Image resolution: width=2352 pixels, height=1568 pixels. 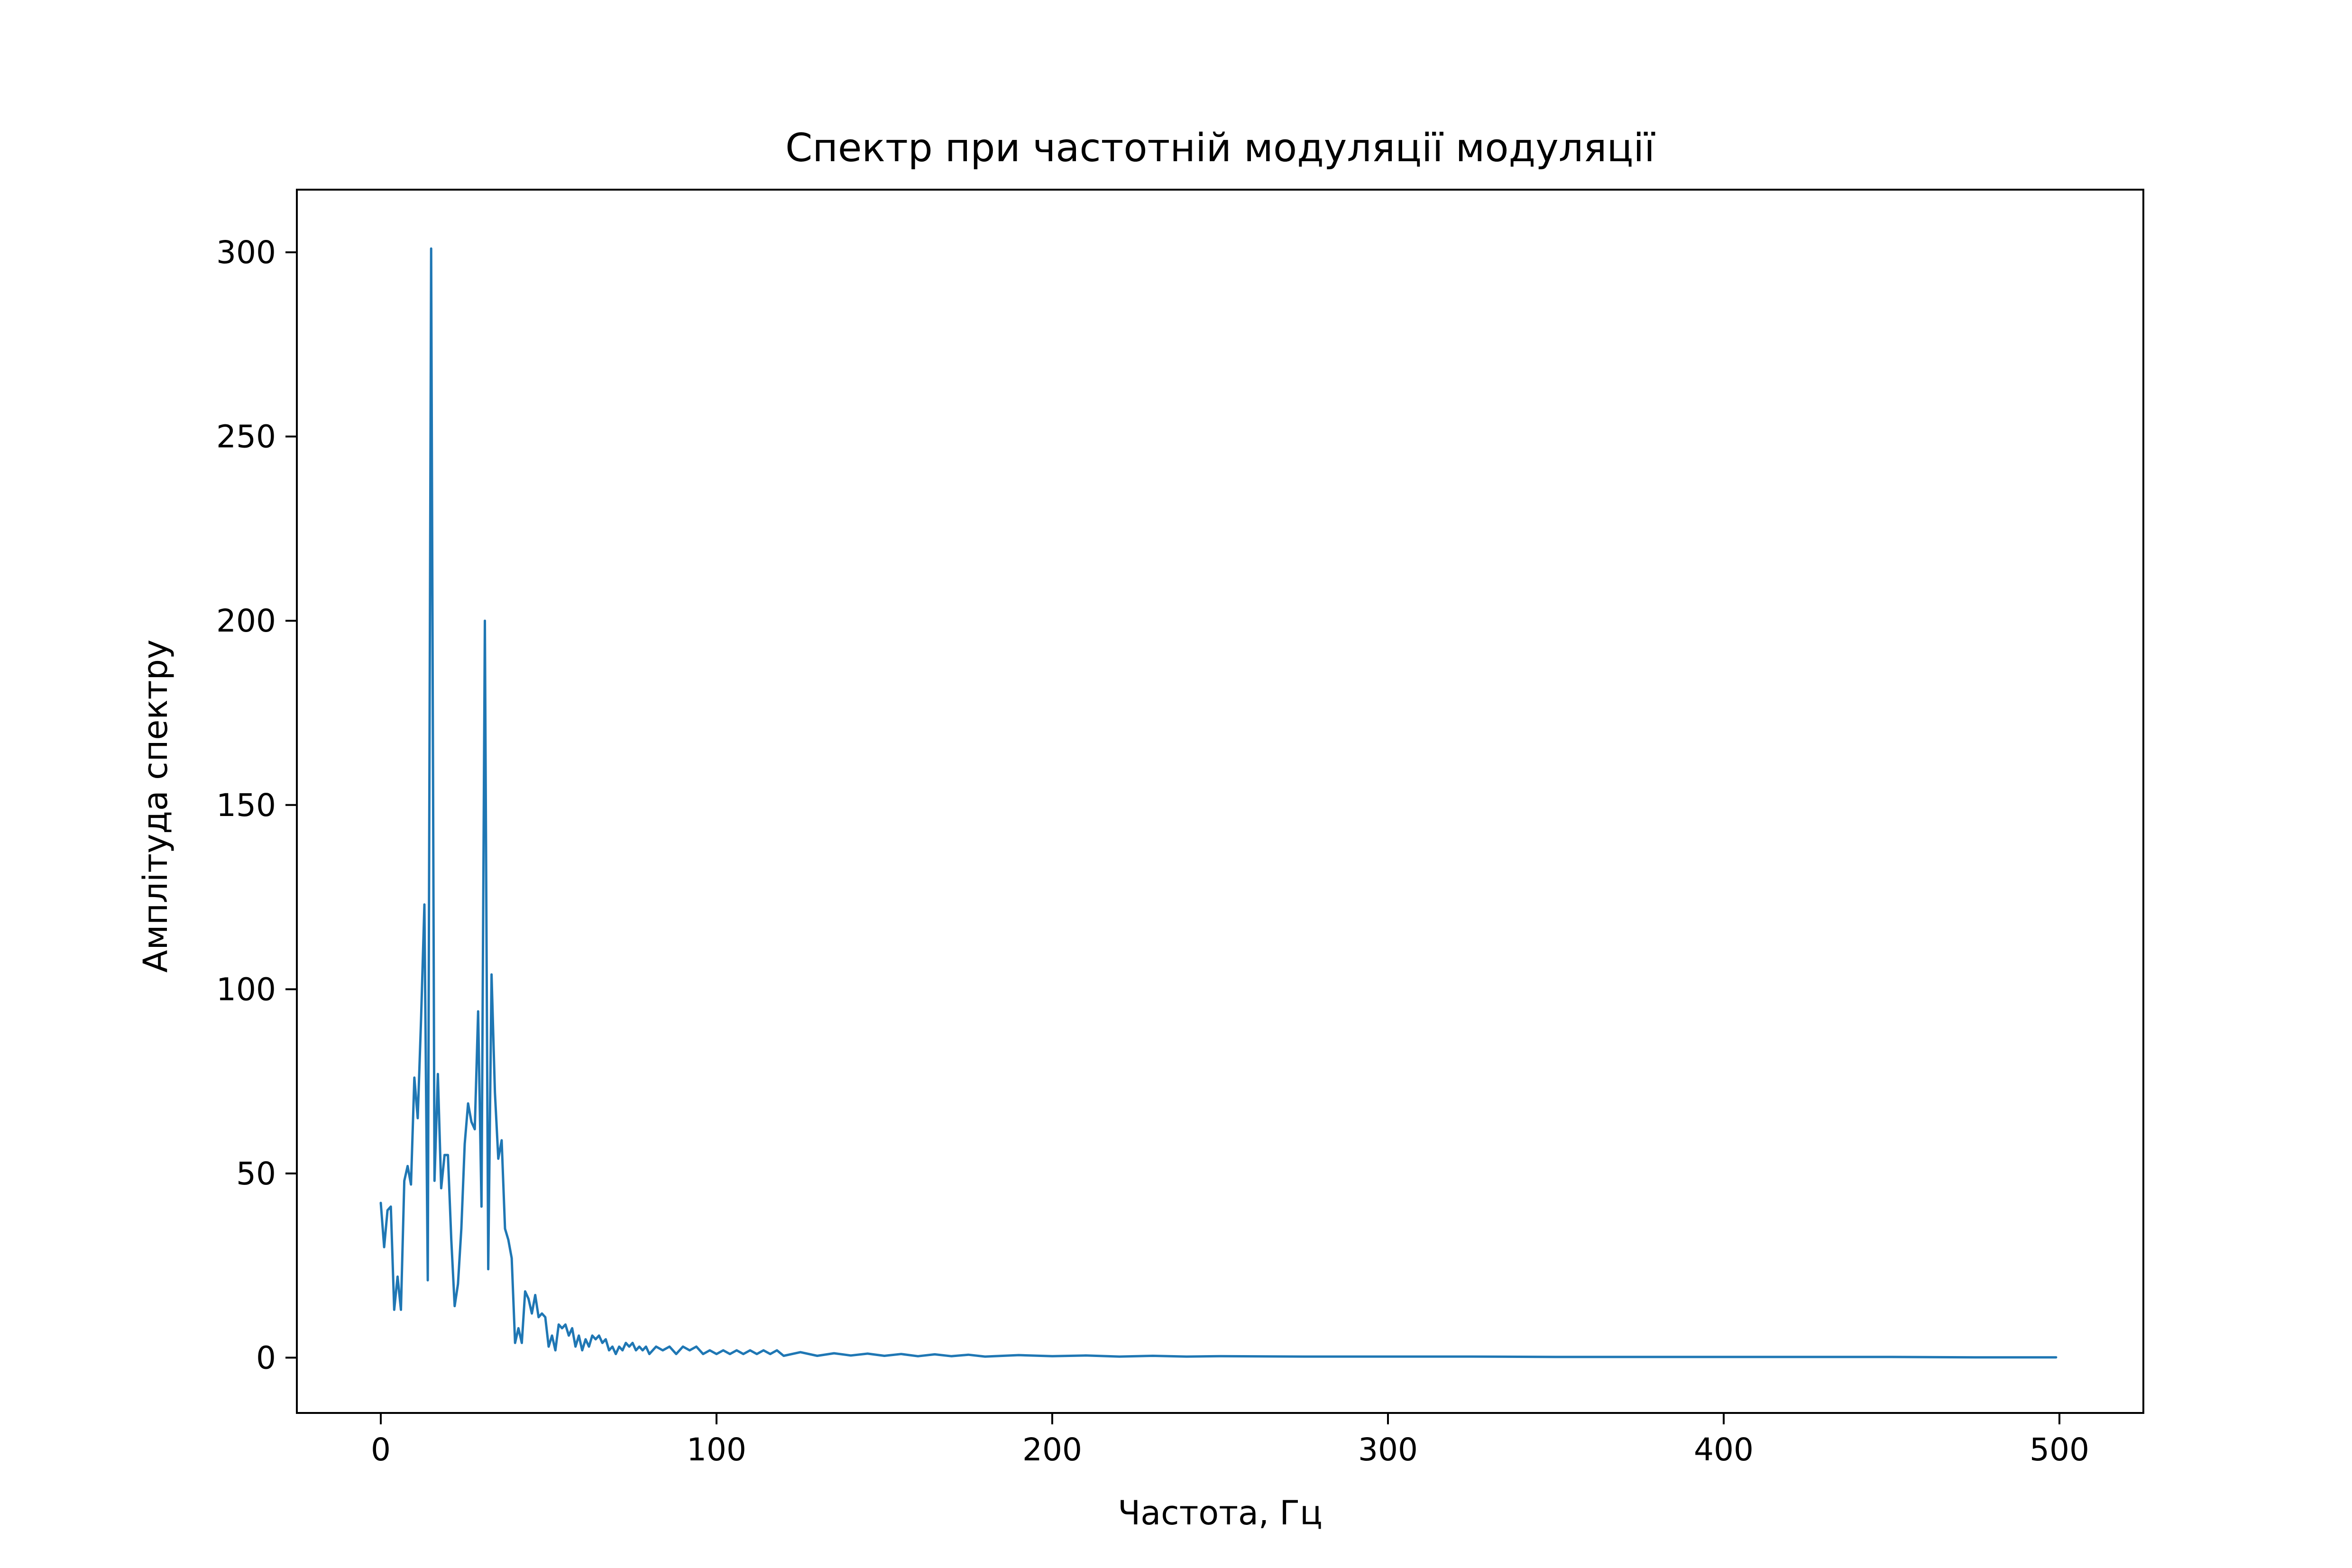 I want to click on y-tick-label: 300, so click(x=246, y=252).